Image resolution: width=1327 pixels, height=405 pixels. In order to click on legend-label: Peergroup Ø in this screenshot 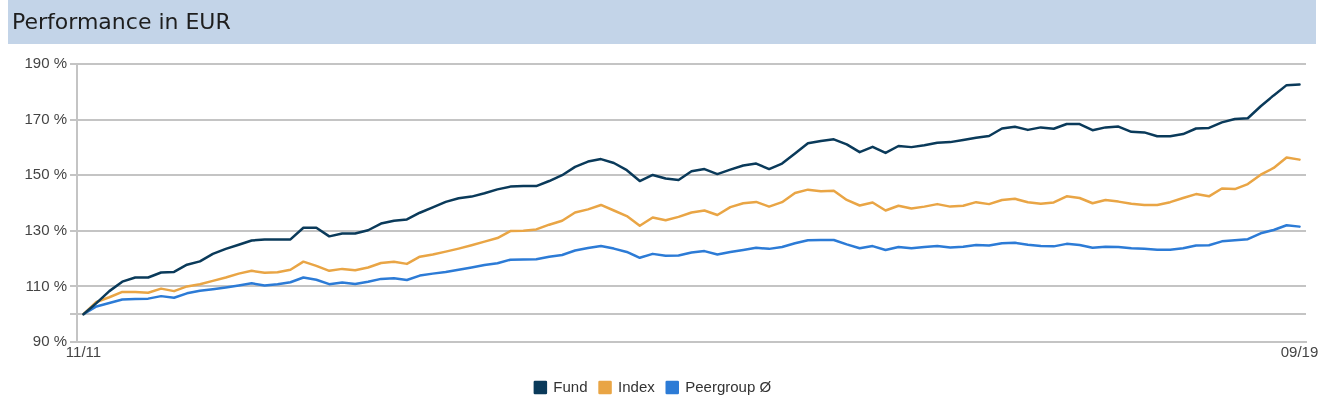, I will do `click(728, 386)`.